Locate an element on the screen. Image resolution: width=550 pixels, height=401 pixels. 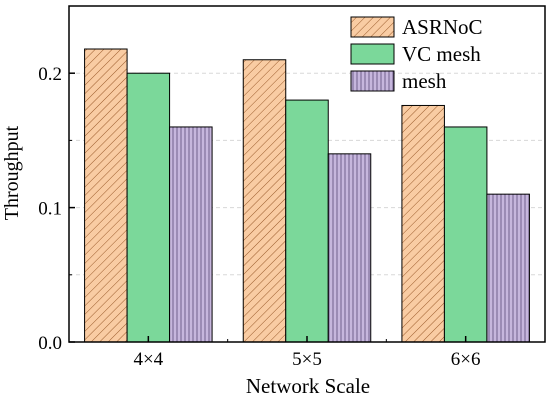
legend: ASRNoC VC mesh mesh is located at coordinates (416, 54).